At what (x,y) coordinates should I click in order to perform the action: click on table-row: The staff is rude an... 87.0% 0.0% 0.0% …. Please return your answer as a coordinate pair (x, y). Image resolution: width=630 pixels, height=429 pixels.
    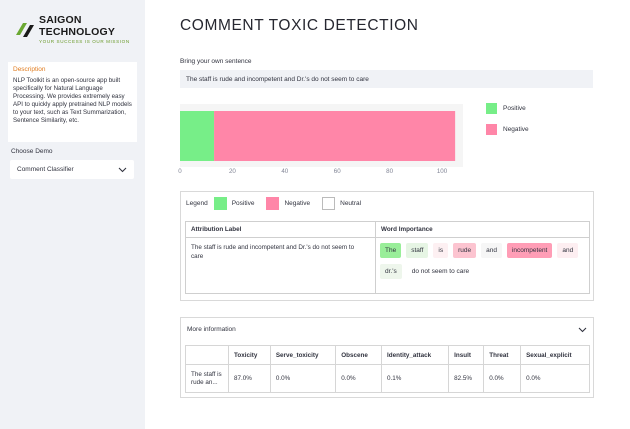
    Looking at the image, I should click on (387, 378).